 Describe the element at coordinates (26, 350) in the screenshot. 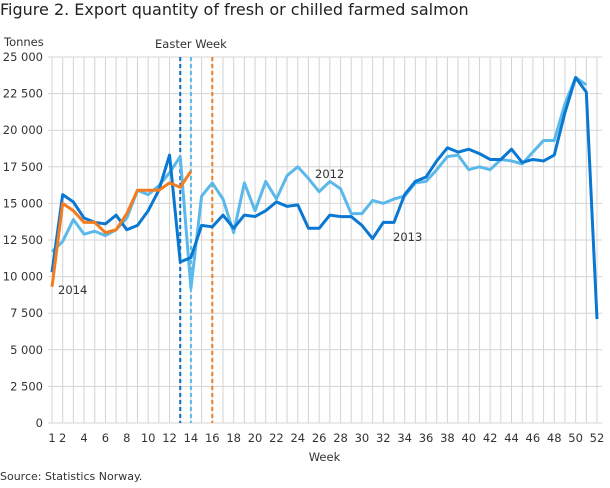

I see `y-tick-label: 5 000` at that location.